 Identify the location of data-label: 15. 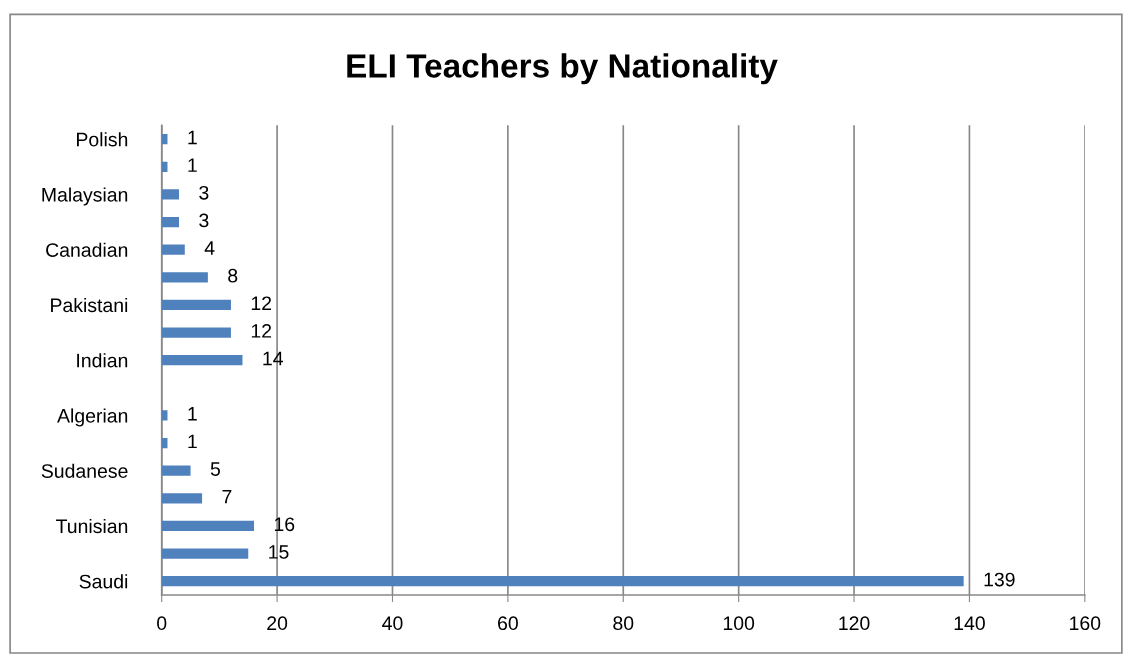
(279, 552).